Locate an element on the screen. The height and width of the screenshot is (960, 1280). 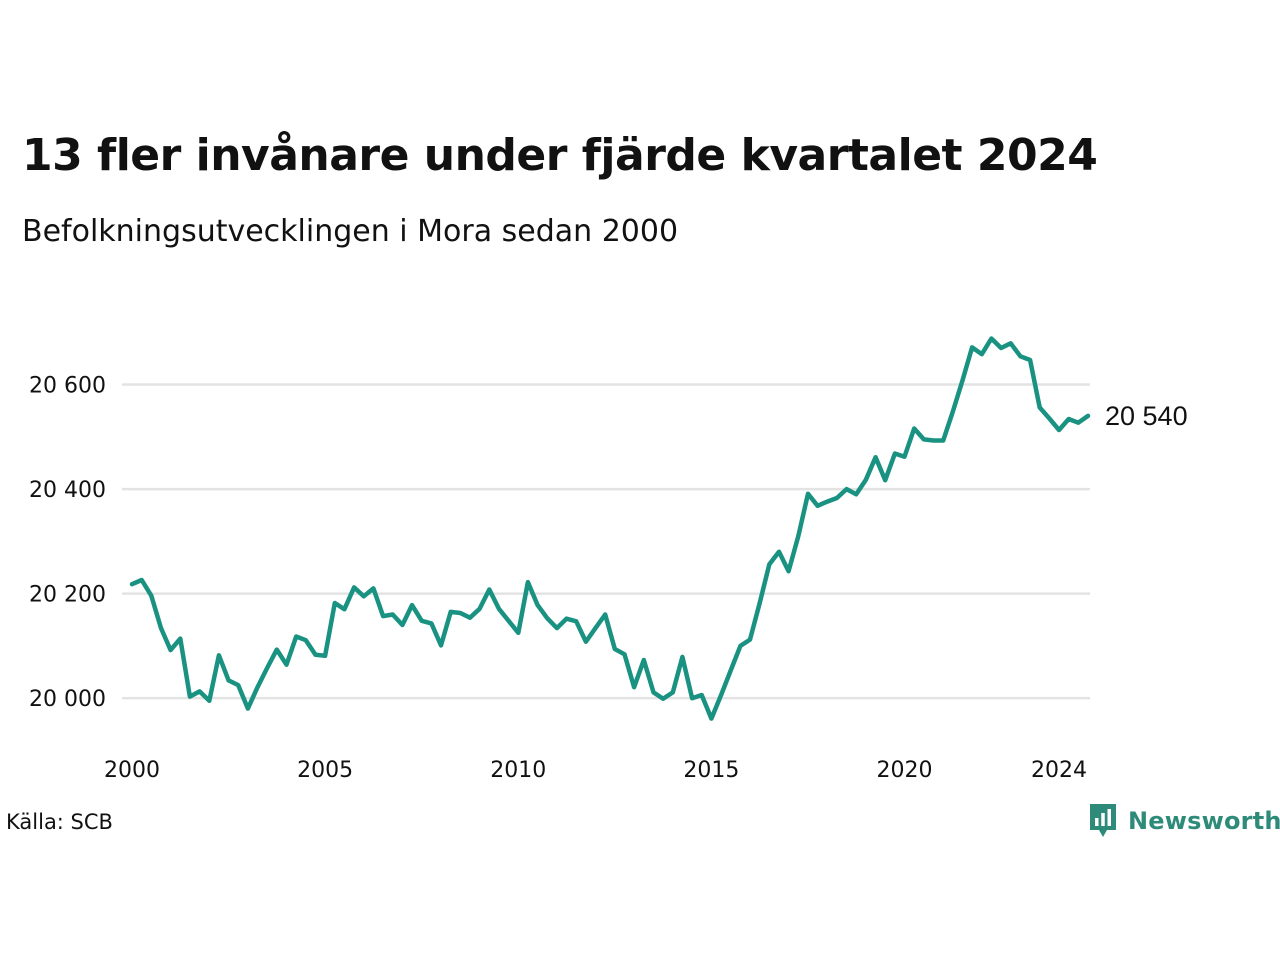
newsworthy-brand: Newsworthy is located at coordinates (1184, 821).